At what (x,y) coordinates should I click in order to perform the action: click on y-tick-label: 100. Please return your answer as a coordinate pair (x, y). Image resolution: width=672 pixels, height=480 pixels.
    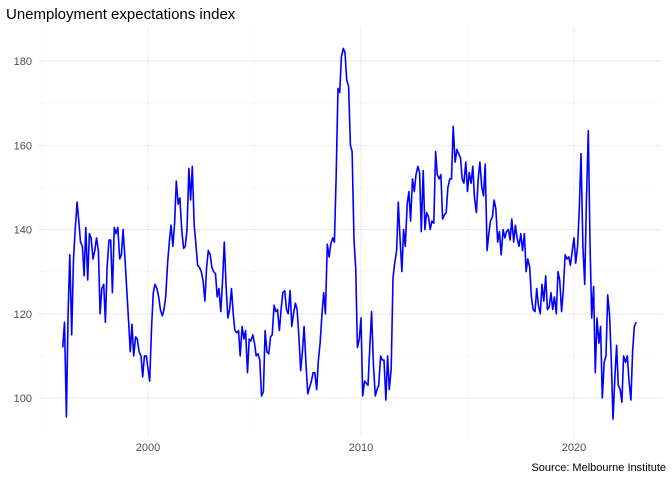
    Looking at the image, I should click on (23, 399).